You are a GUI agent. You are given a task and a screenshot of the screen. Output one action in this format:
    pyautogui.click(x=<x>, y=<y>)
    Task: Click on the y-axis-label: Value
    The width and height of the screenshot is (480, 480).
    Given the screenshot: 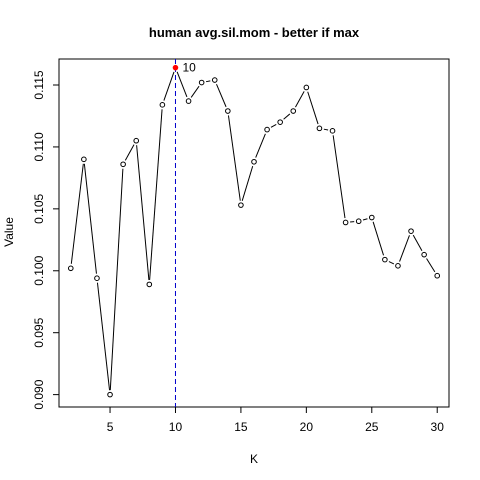 What is the action you would take?
    pyautogui.click(x=9, y=232)
    